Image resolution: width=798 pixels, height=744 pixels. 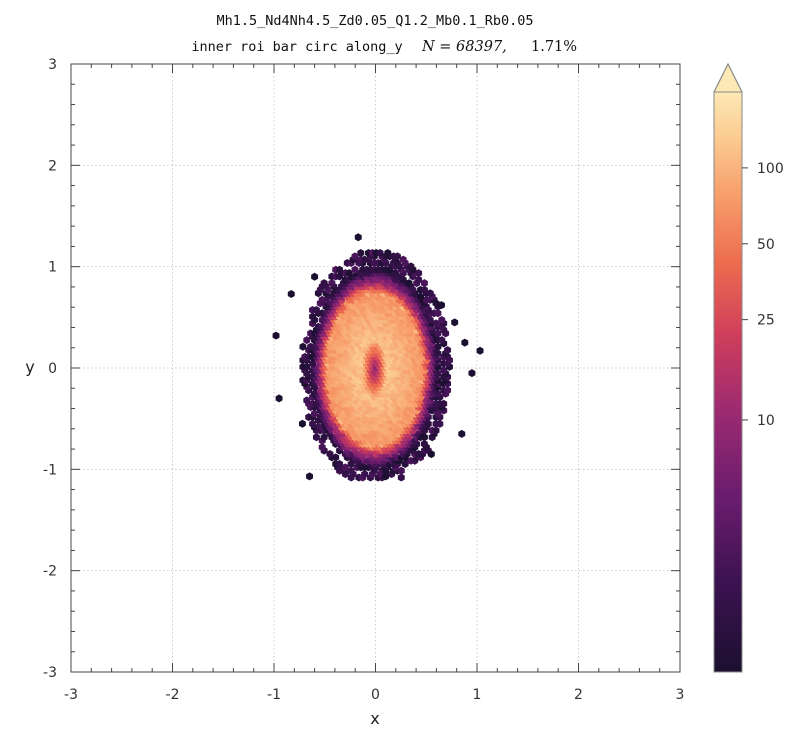 What do you see at coordinates (464, 47) in the screenshot?
I see `subtitle-count: N = 68397,` at bounding box center [464, 47].